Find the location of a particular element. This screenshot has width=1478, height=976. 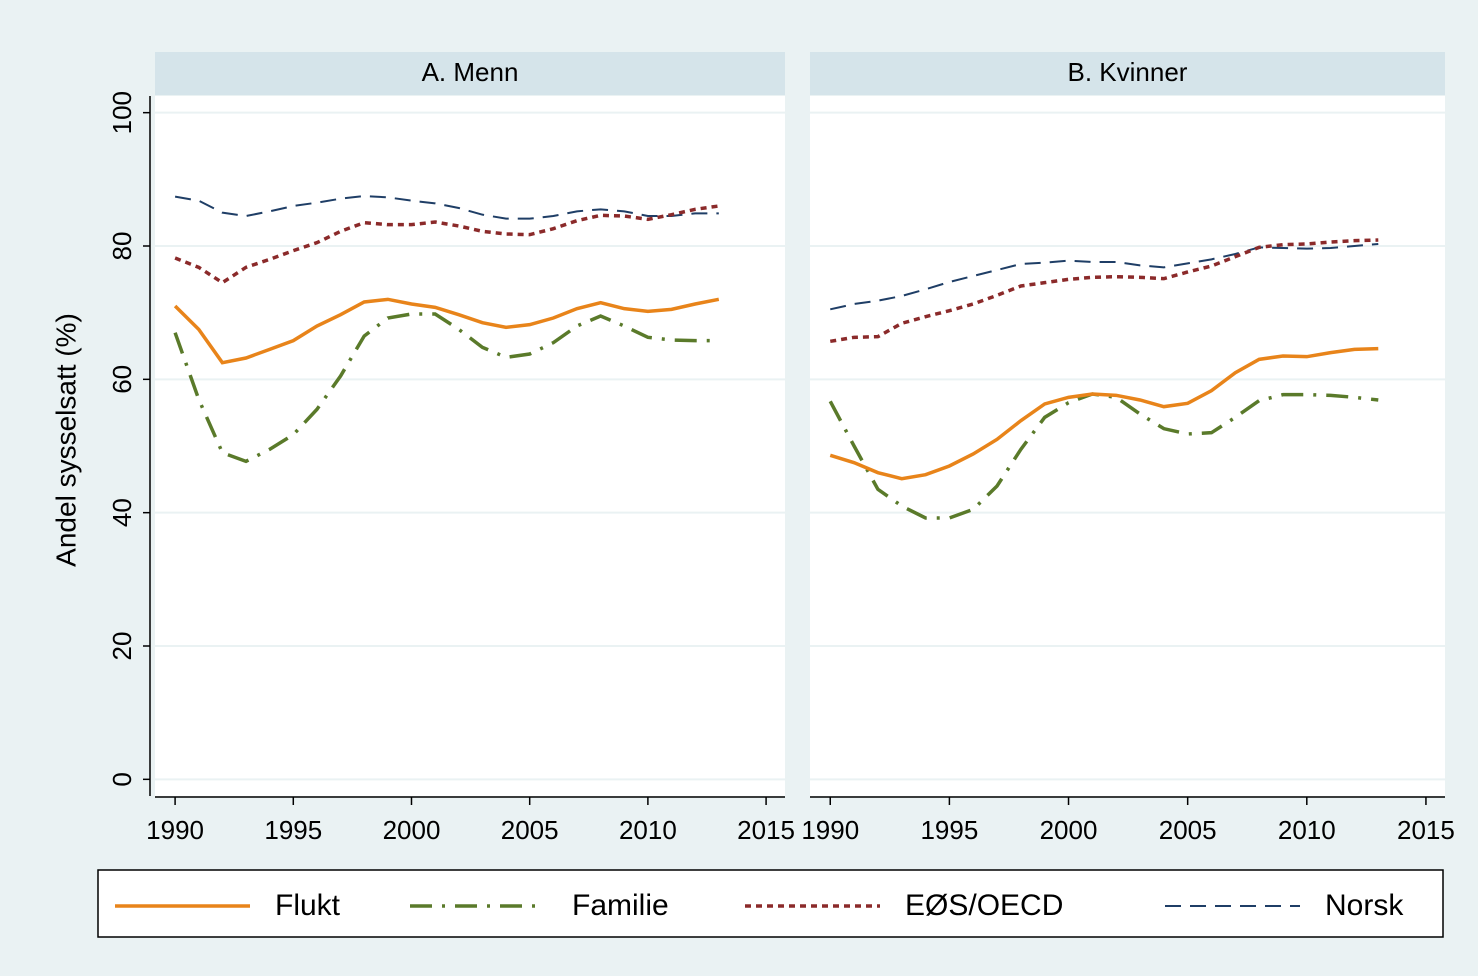

y-axis-label: Andel sysselsatt (%) is located at coordinates (65, 440).